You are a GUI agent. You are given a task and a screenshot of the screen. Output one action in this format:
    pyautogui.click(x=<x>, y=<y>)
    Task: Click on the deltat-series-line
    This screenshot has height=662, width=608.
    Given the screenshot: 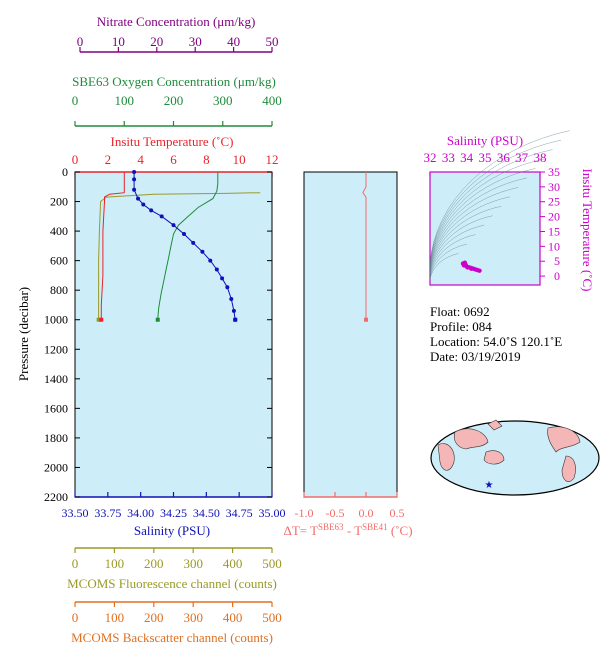 What is the action you would take?
    pyautogui.click(x=364, y=246)
    